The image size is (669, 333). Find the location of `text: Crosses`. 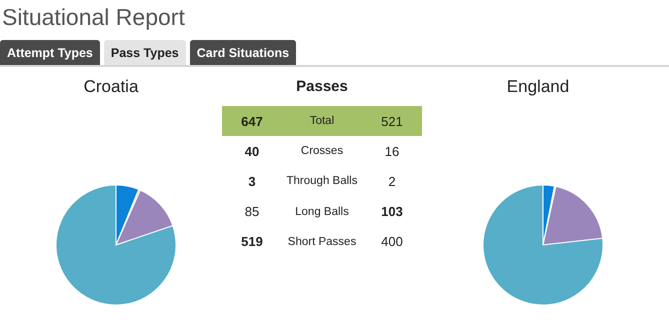

text: Crosses is located at coordinates (322, 151).